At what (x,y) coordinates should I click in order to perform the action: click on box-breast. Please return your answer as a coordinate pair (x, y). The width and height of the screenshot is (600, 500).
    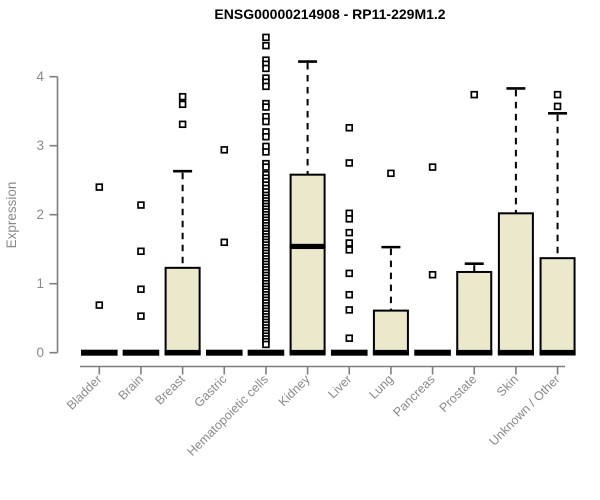
    Looking at the image, I should click on (182, 224).